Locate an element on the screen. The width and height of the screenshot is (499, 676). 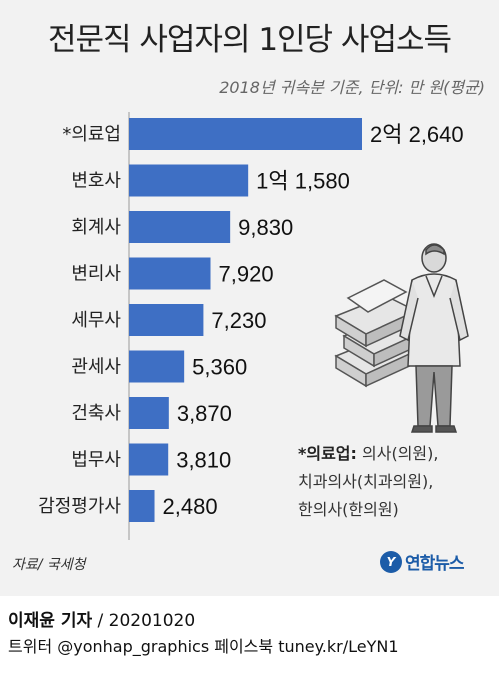
value-label: 3,810 is located at coordinates (203, 460).